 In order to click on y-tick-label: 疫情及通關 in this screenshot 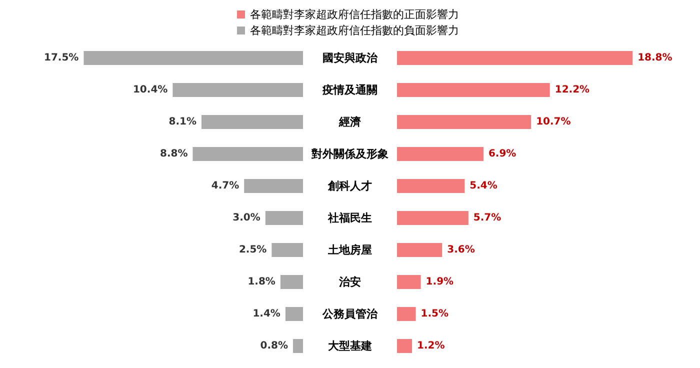, I will do `click(350, 90)`.